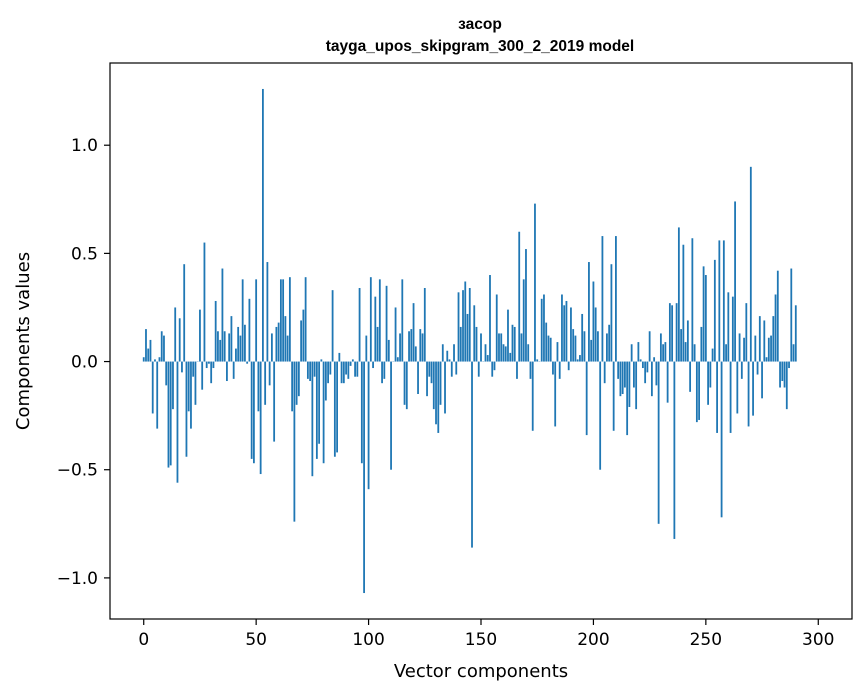 Image resolution: width=867 pixels, height=696 pixels. I want to click on x-tick-label: 250, so click(706, 640).